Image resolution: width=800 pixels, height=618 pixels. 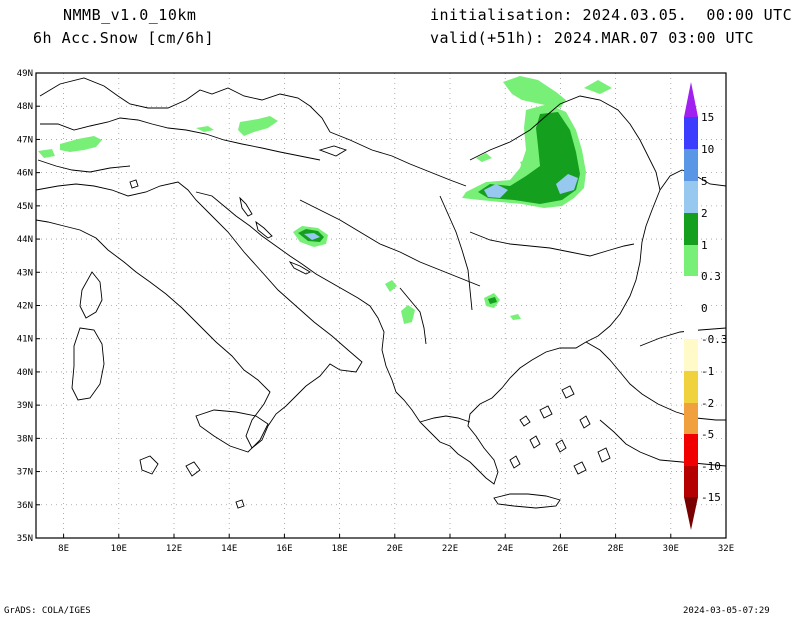 I want to click on colorbar-label: -10, so click(x=711, y=466).